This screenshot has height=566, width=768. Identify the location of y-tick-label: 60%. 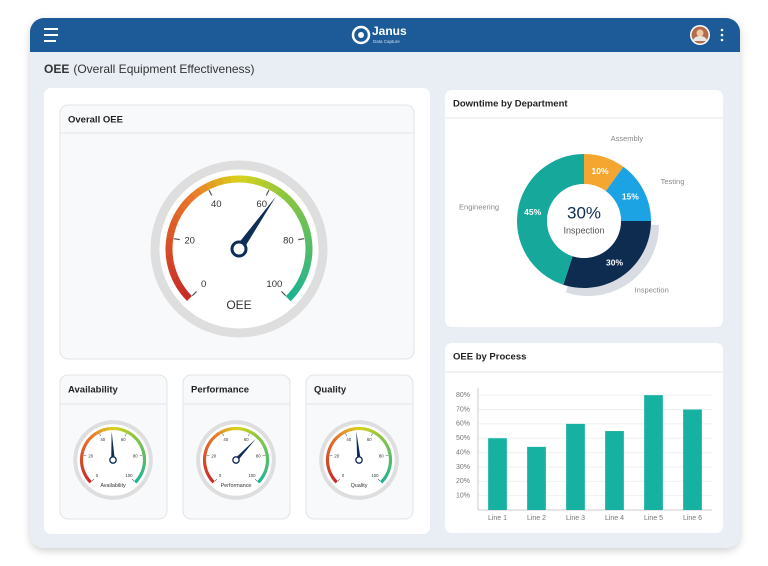
(463, 424).